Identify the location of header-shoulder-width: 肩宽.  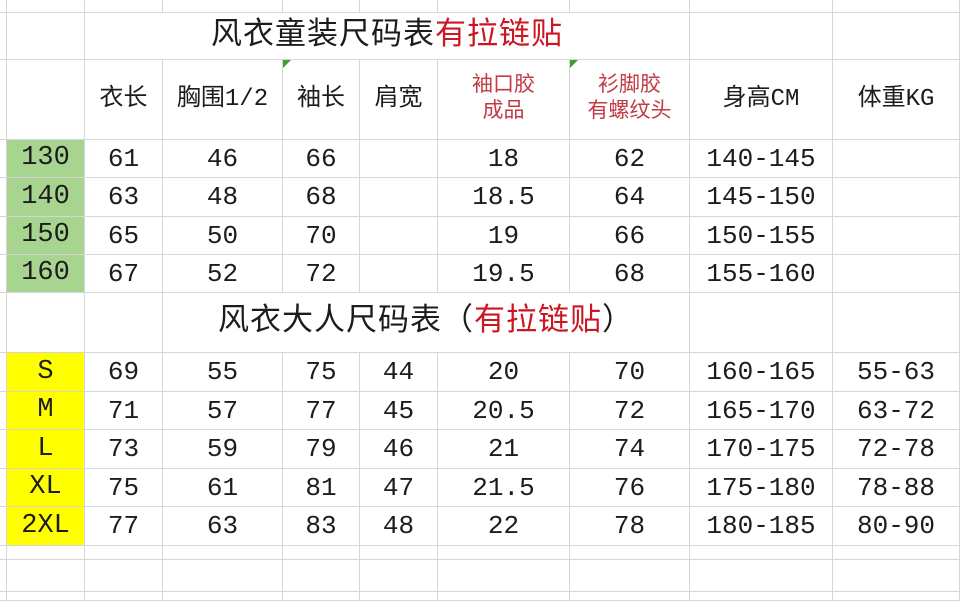
(399, 100).